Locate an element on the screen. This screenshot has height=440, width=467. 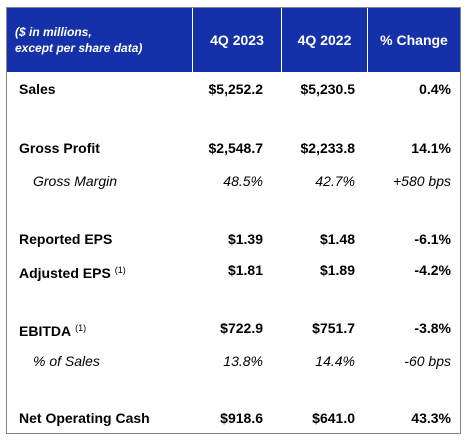
row-label-wrap: EBITDA (1) is located at coordinates (52, 329).